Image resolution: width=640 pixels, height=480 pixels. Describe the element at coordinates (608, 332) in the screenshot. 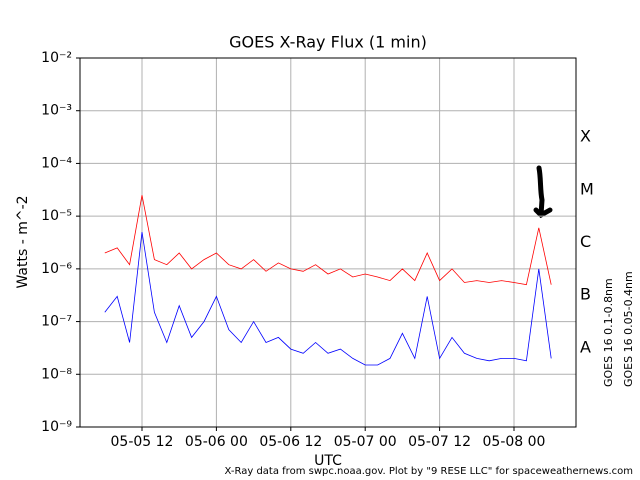

I see `legend-label: GOES 16 0.1-0.8nm` at that location.